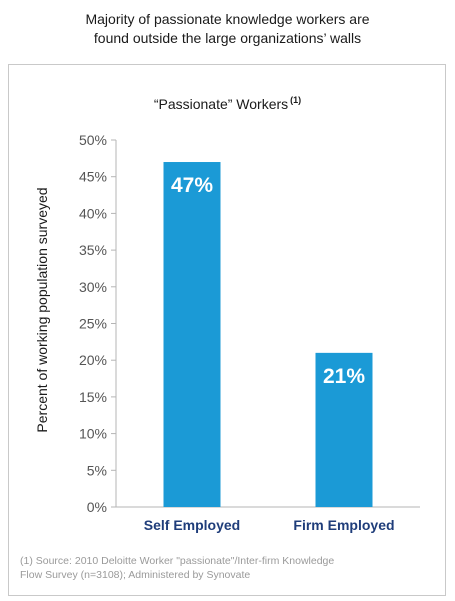  Describe the element at coordinates (344, 376) in the screenshot. I see `bar-value-label: 21%` at that location.